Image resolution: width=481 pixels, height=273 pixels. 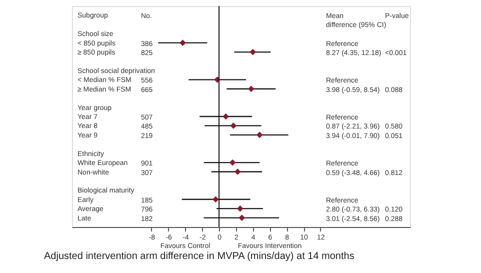 I want to click on text: Adjusted intervention arm difference in MVPA (mins/day) at 14 months, so click(x=199, y=256).